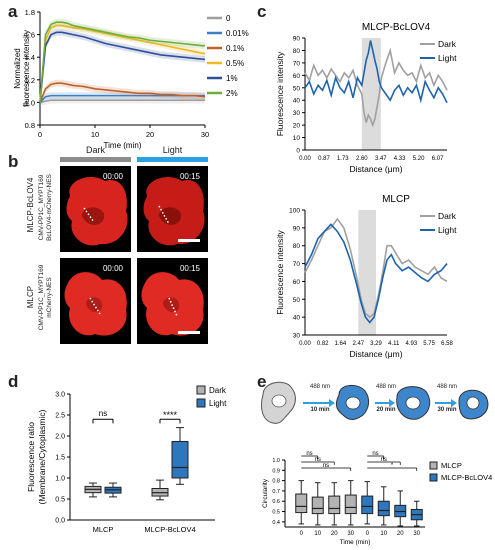 The height and width of the screenshot is (550, 495). I want to click on step-label: 10 min, so click(320, 410).